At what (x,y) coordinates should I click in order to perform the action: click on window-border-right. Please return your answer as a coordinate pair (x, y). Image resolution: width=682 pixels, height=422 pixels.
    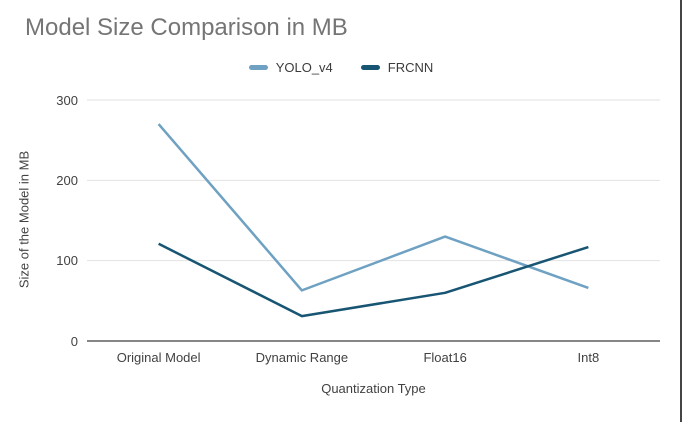
    Looking at the image, I should click on (681, 211).